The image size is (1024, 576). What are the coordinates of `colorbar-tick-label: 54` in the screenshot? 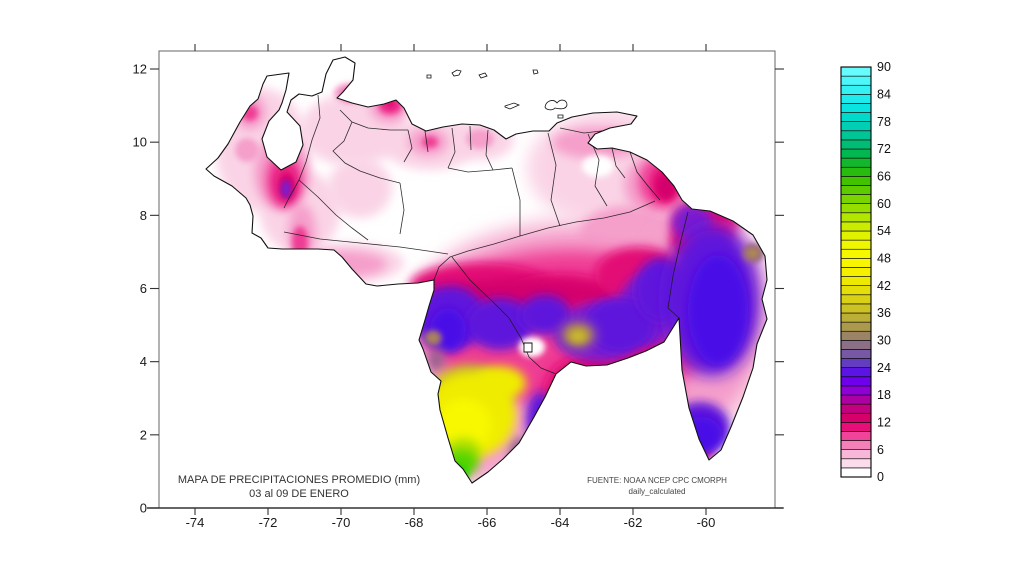 It's located at (884, 231).